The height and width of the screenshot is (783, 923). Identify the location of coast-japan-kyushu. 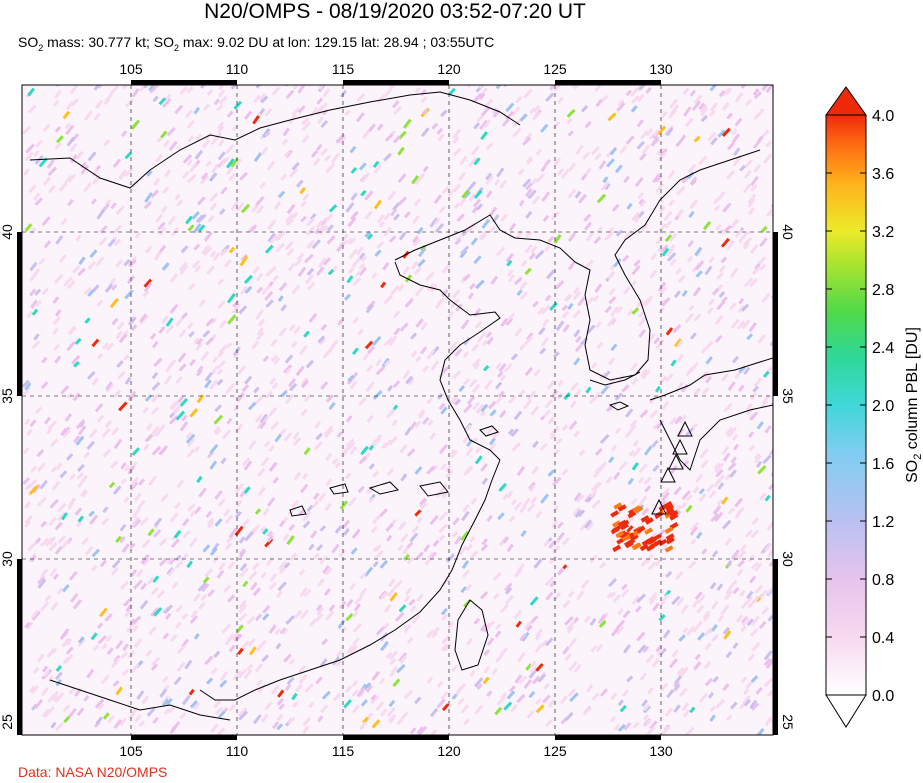
(711, 379).